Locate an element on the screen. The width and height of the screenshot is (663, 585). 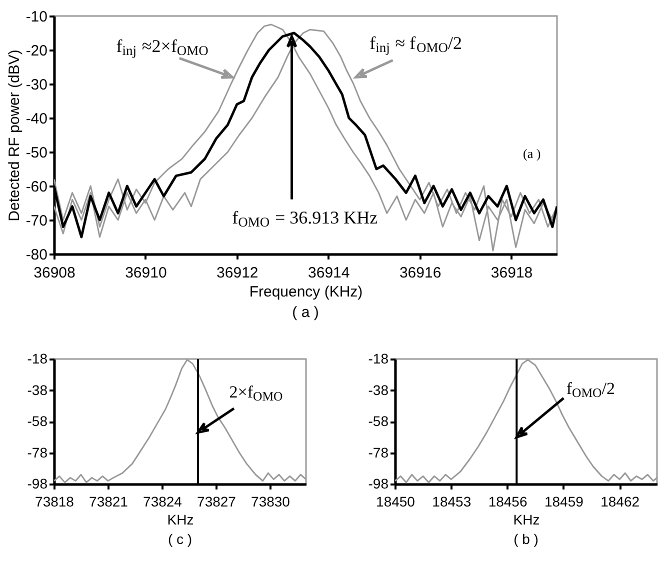
x-tick-label: 73818 is located at coordinates (54, 502).